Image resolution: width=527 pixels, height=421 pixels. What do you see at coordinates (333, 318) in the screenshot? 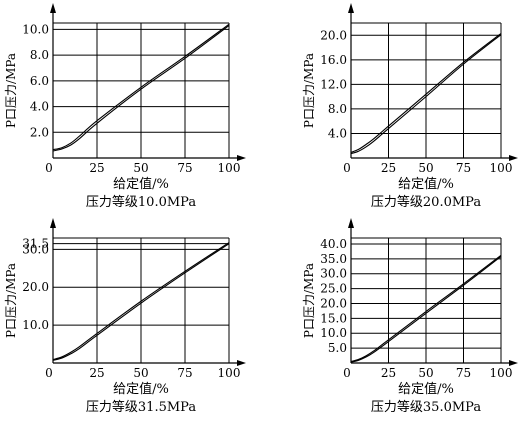
I see `y-tick-label: 15.0` at bounding box center [333, 318].